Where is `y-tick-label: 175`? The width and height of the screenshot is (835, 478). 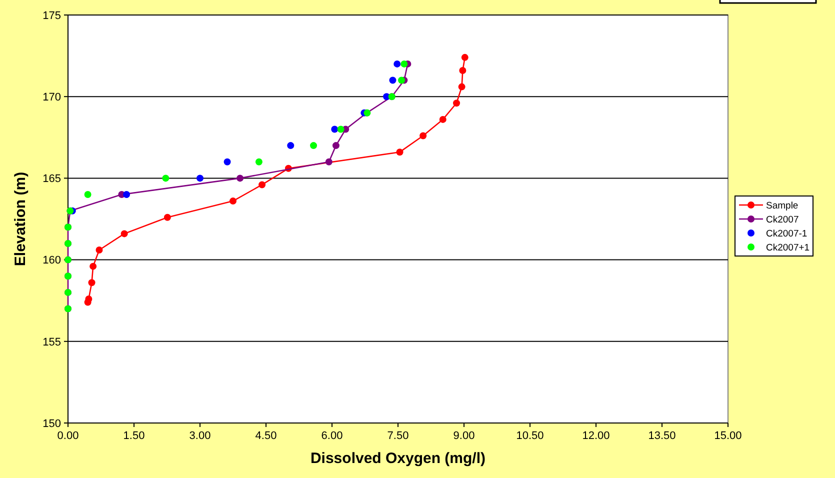 y-tick-label: 175 is located at coordinates (51, 16).